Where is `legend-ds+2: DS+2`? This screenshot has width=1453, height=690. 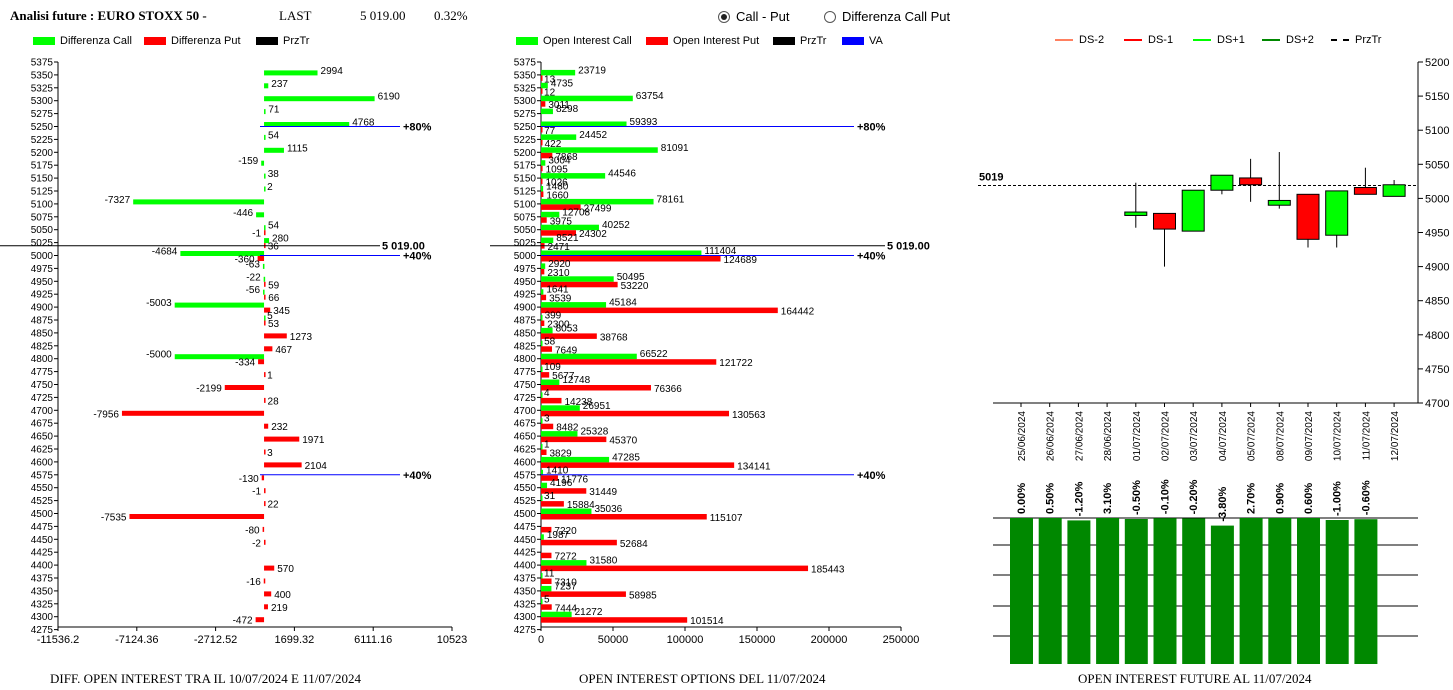 legend-ds+2: DS+2 is located at coordinates (1288, 40).